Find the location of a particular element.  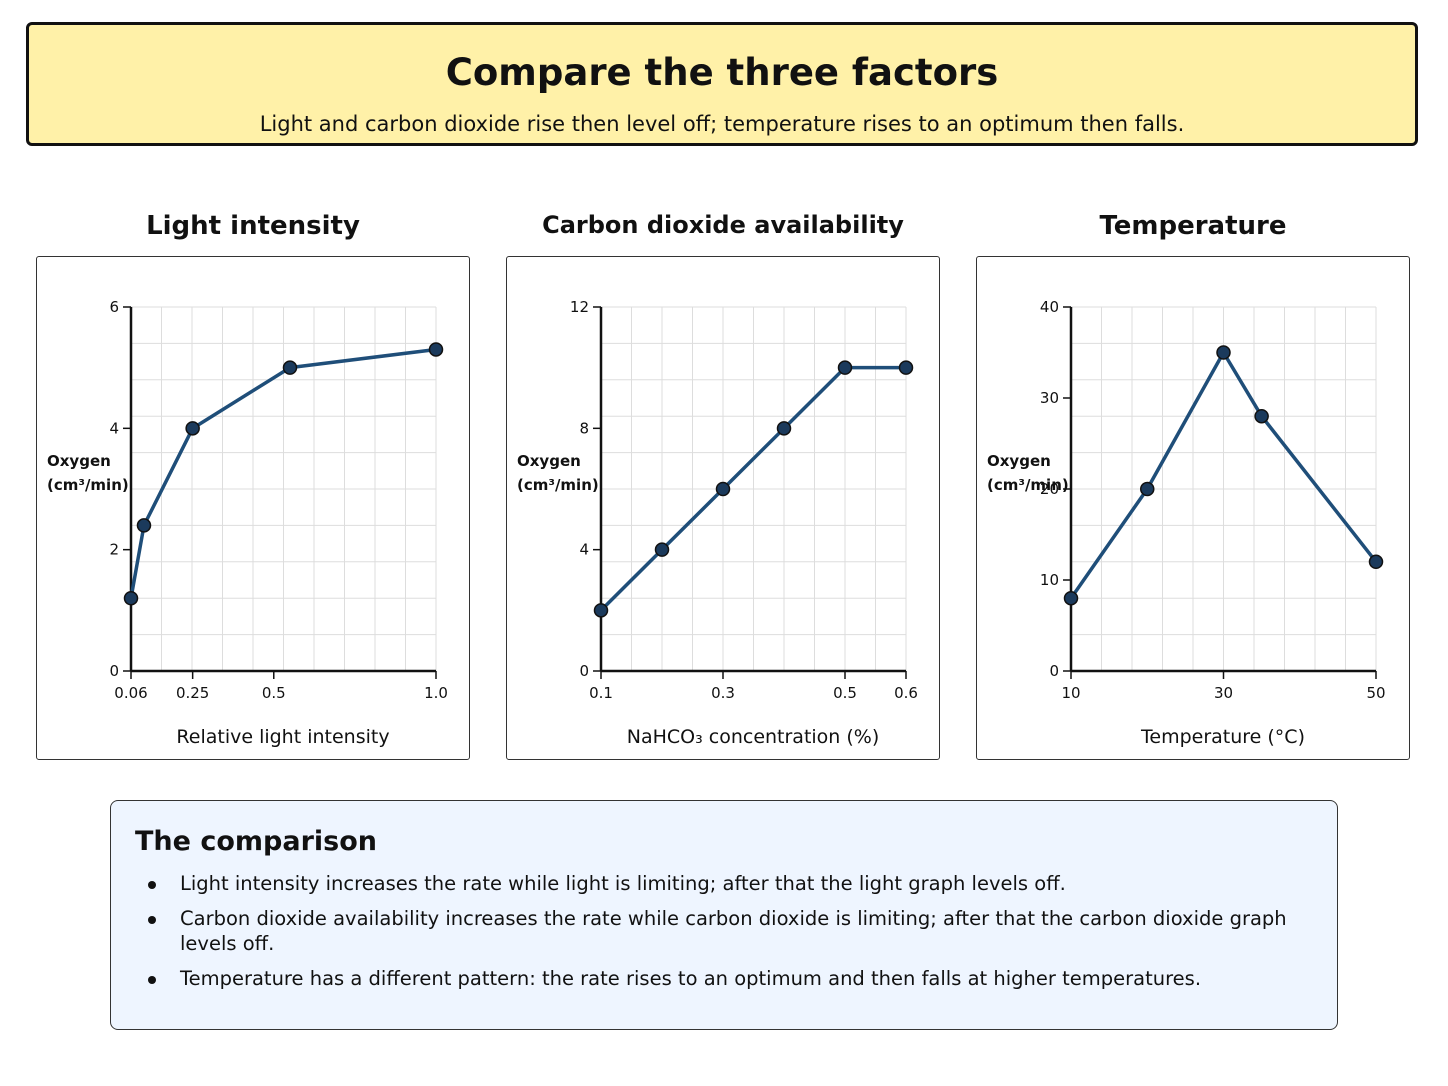

x-tick-label: 0.06 is located at coordinates (130, 693).